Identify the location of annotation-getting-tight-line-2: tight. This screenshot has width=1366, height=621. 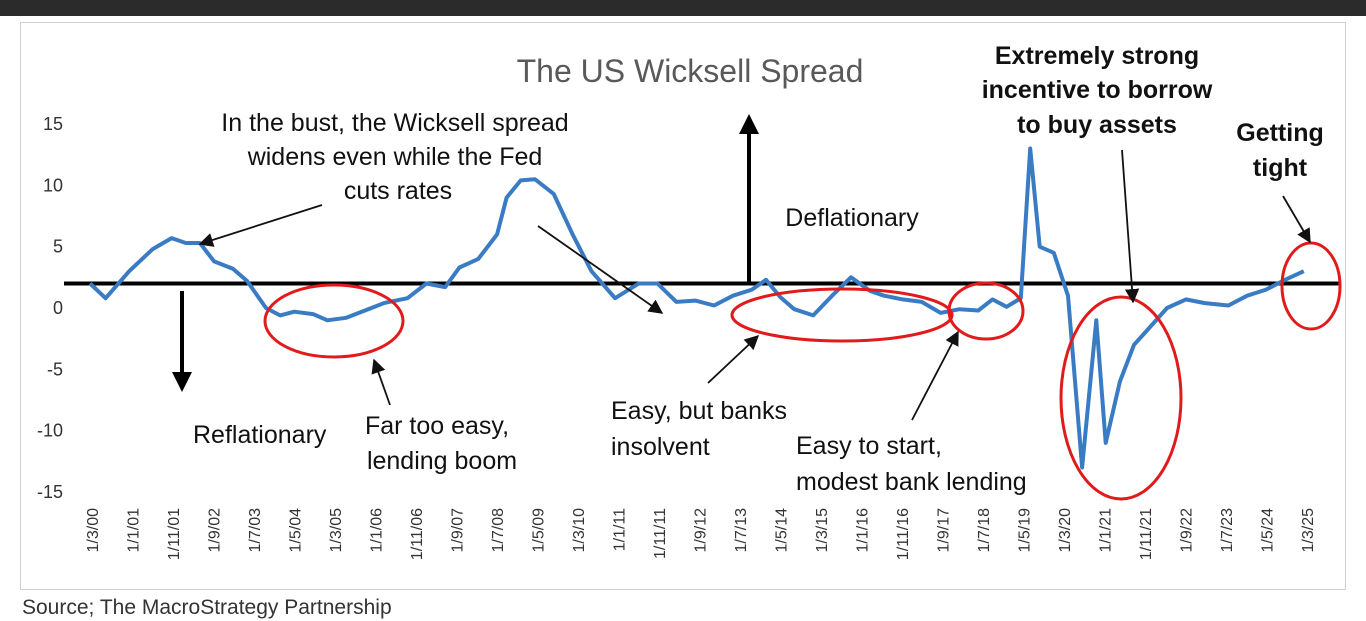
(1280, 168).